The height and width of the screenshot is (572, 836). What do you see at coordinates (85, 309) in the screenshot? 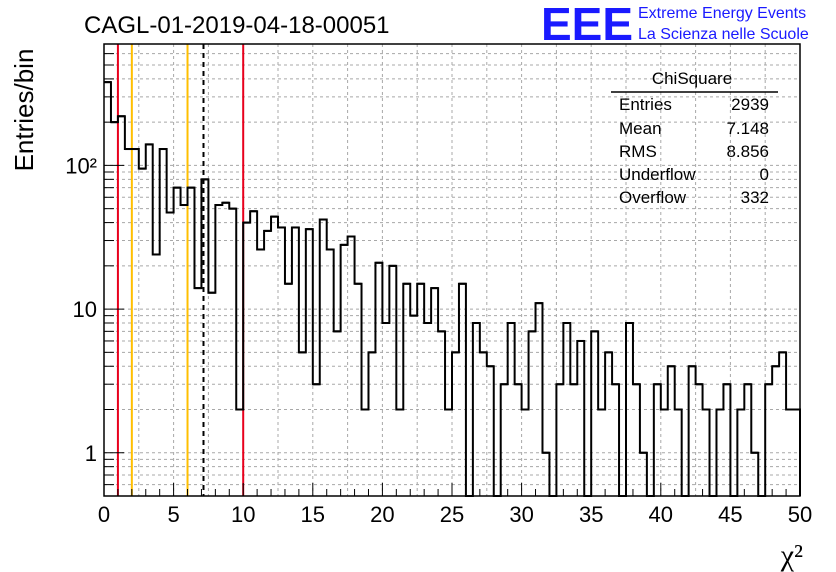
I see `y-tick-label: 10` at bounding box center [85, 309].